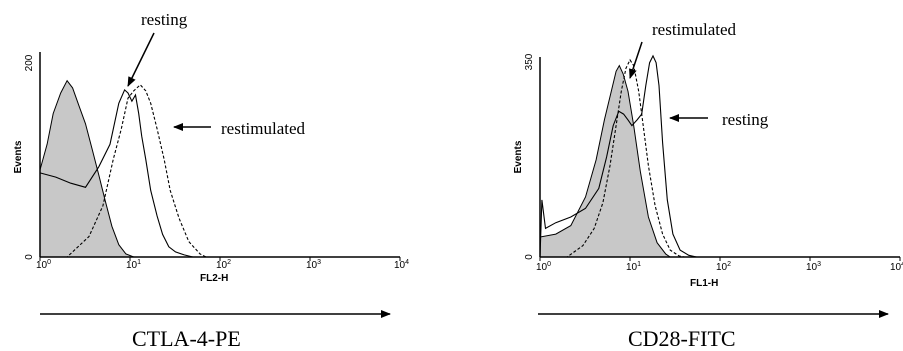 This screenshot has height=351, width=903. What do you see at coordinates (636, 60) in the screenshot?
I see `right-arrow-restimulated` at bounding box center [636, 60].